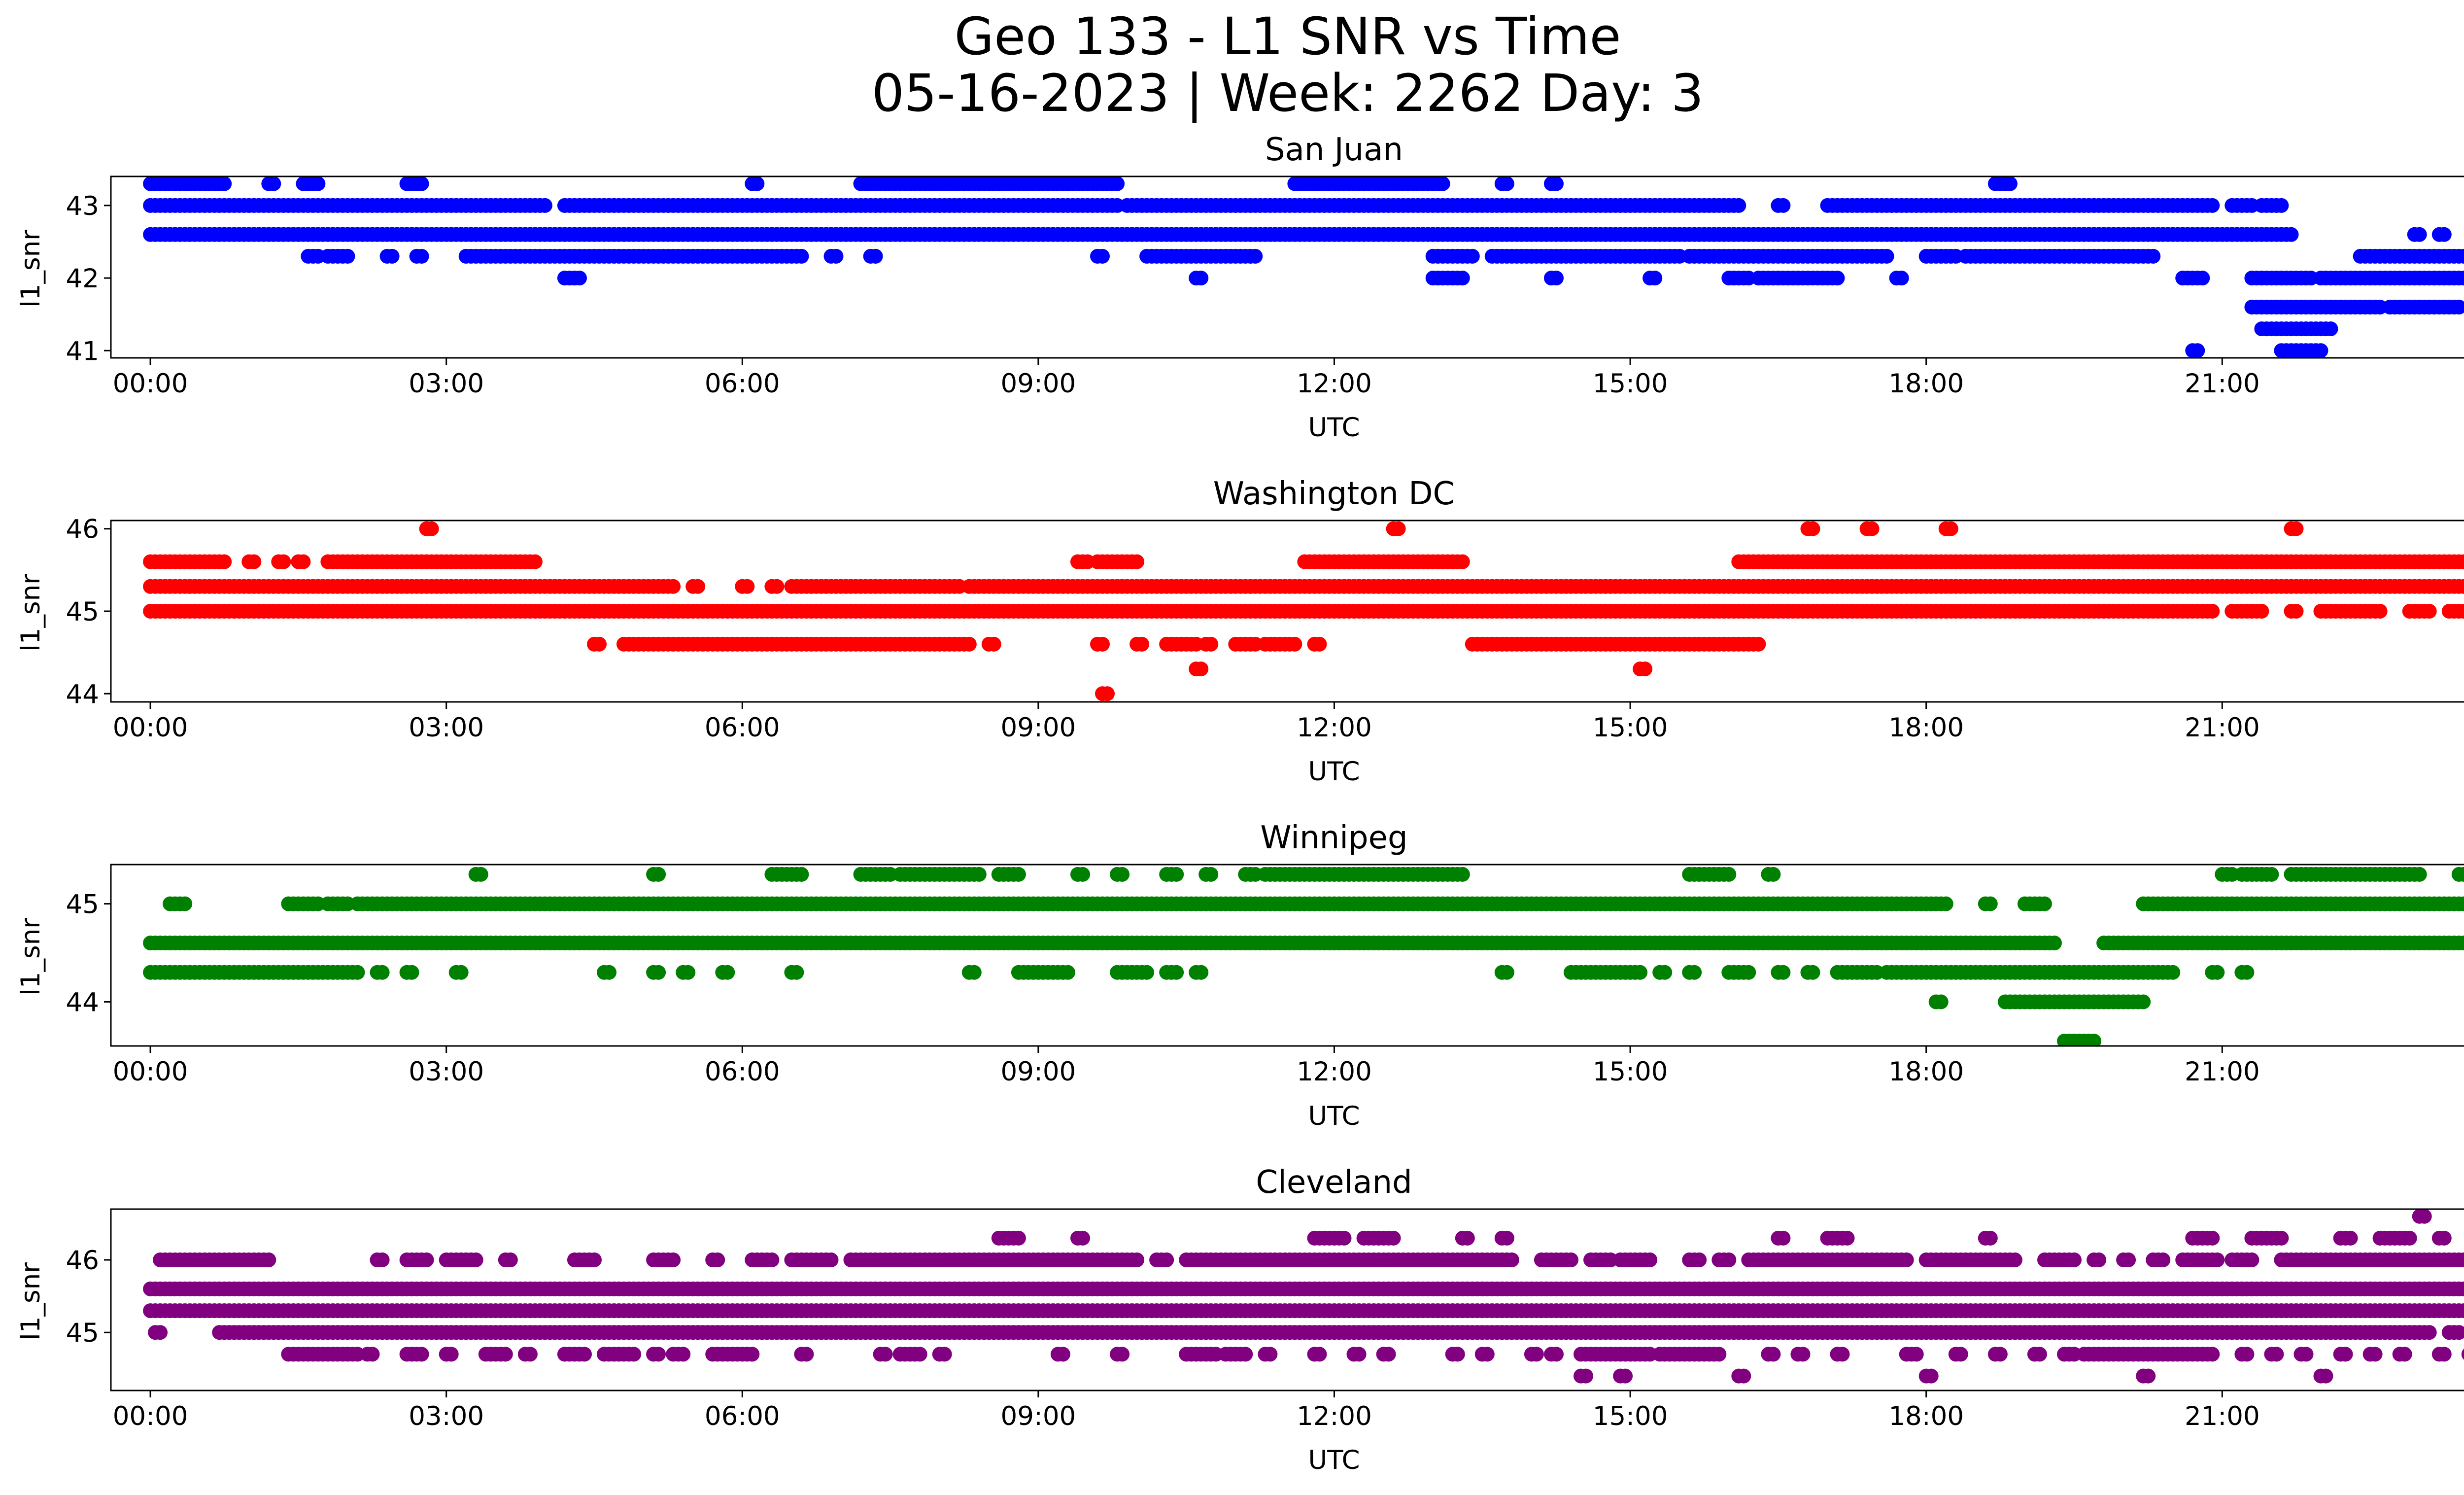  I want to click on y-tick-label: 45, so click(82, 612).